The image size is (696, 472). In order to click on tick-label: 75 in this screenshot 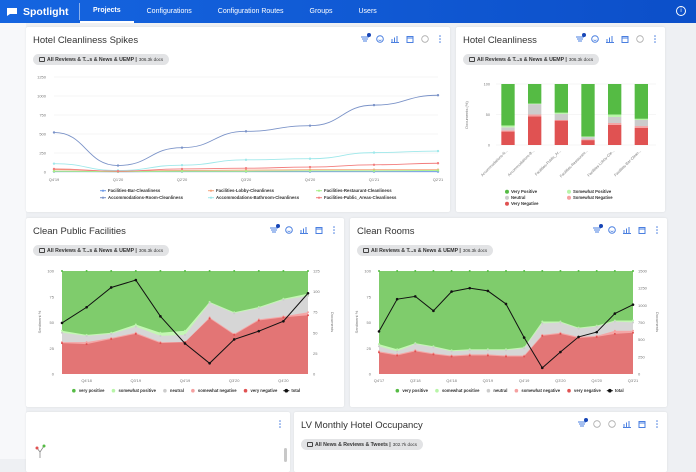, I will do `click(52, 296)`.